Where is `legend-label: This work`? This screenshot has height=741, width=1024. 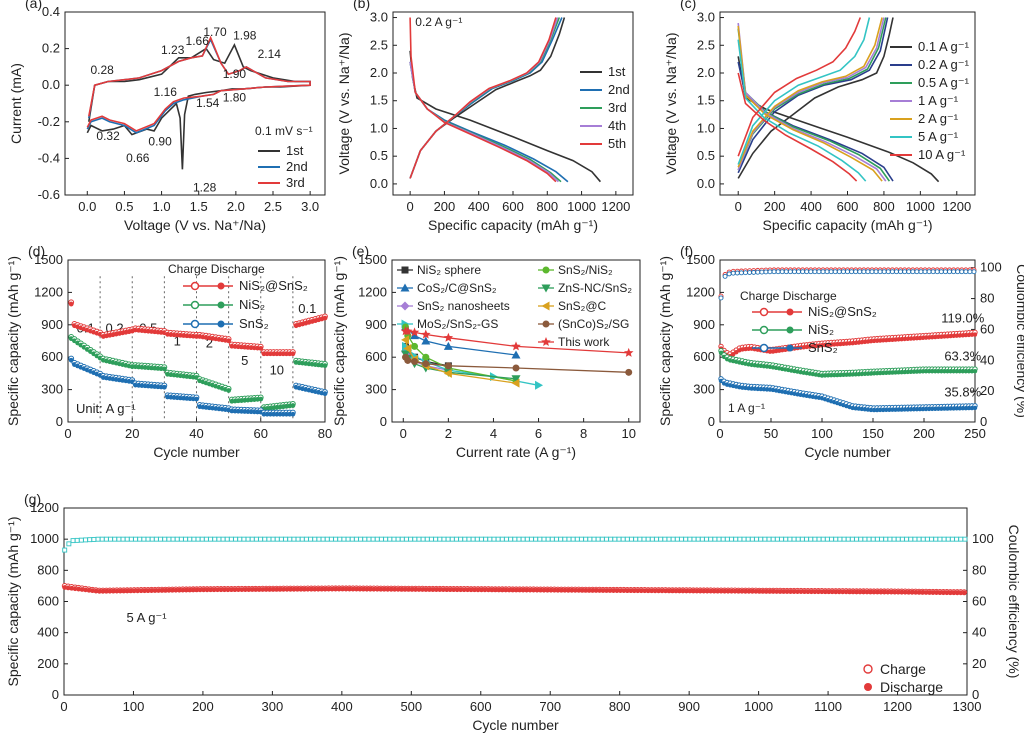
legend-label: This work is located at coordinates (584, 342).